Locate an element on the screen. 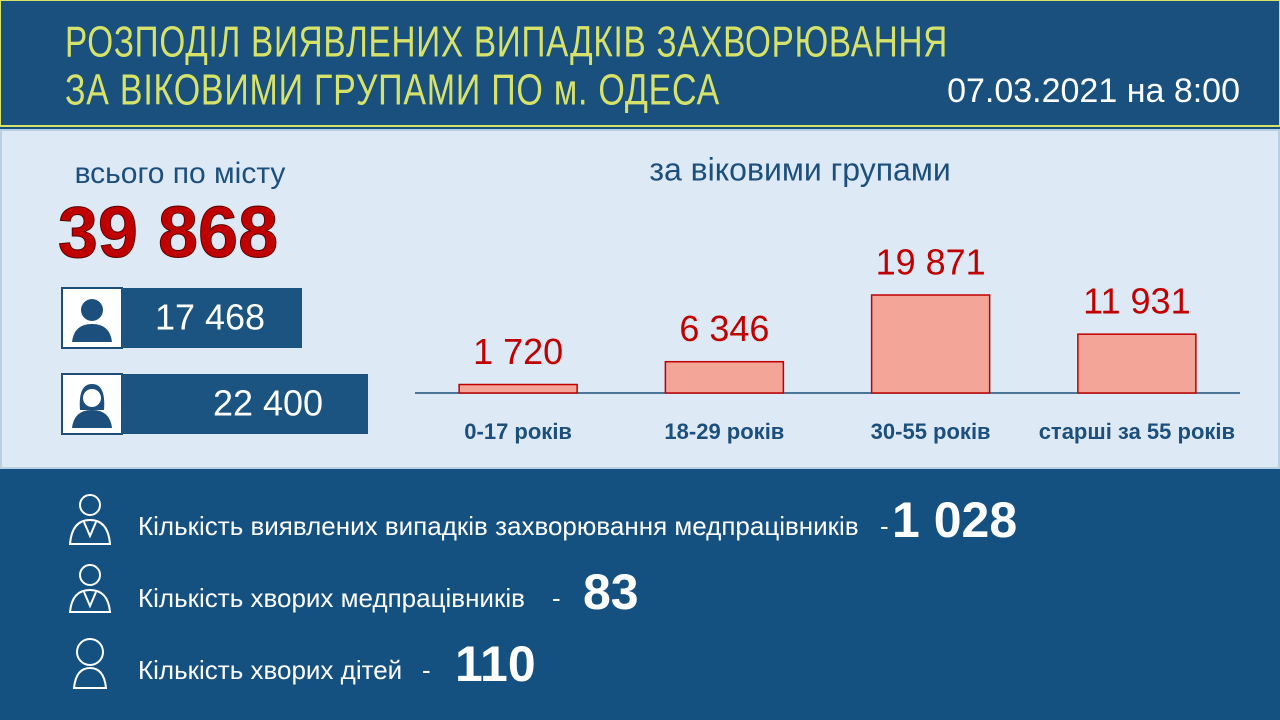 This screenshot has width=1280, height=720. female-count: 22 400 is located at coordinates (268, 403).